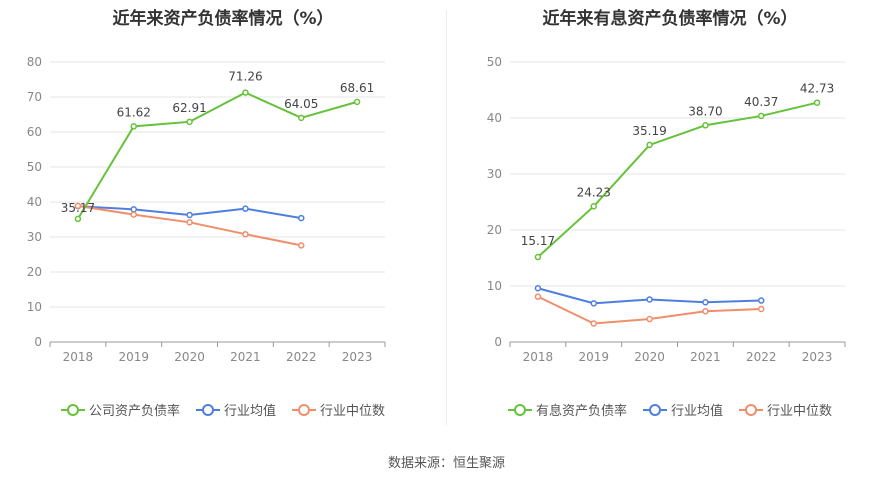  Describe the element at coordinates (134, 112) in the screenshot. I see `data-label: 61.62` at that location.